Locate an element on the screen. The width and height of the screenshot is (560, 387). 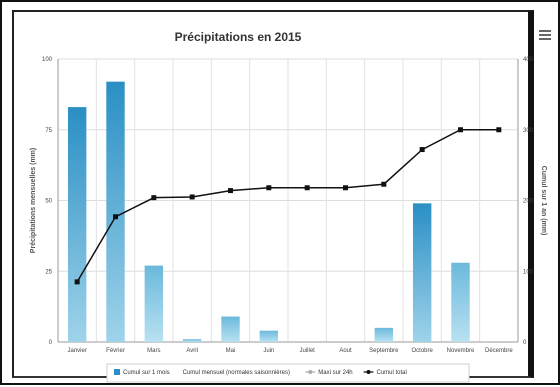
y-left-tick-label: 100 is located at coordinates (47, 60).